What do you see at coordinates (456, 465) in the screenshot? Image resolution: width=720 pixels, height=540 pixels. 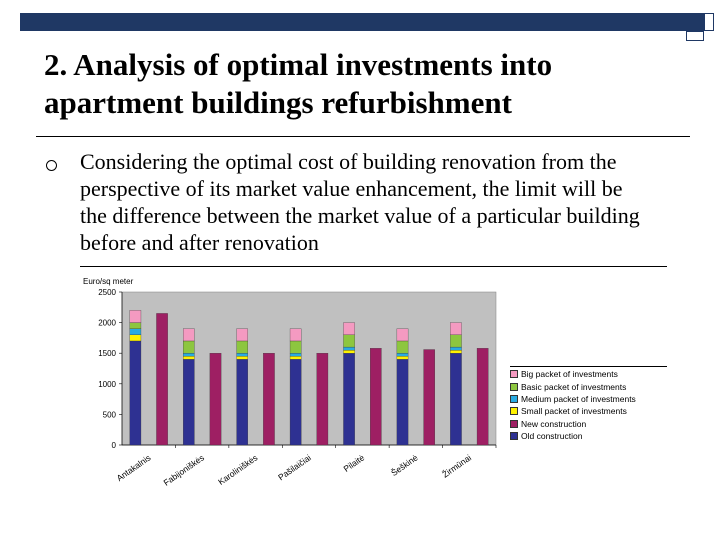 I see `x-tick-label: Žirmūnai` at bounding box center [456, 465].